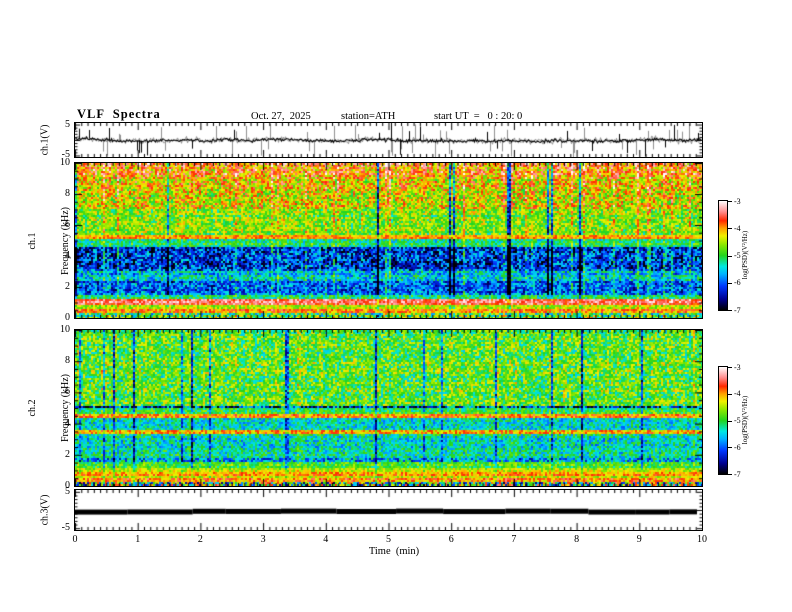 The image size is (792, 612). I want to click on ch1-freq-axis-label: ch.1 Frequency (kHz), so click(49, 241).